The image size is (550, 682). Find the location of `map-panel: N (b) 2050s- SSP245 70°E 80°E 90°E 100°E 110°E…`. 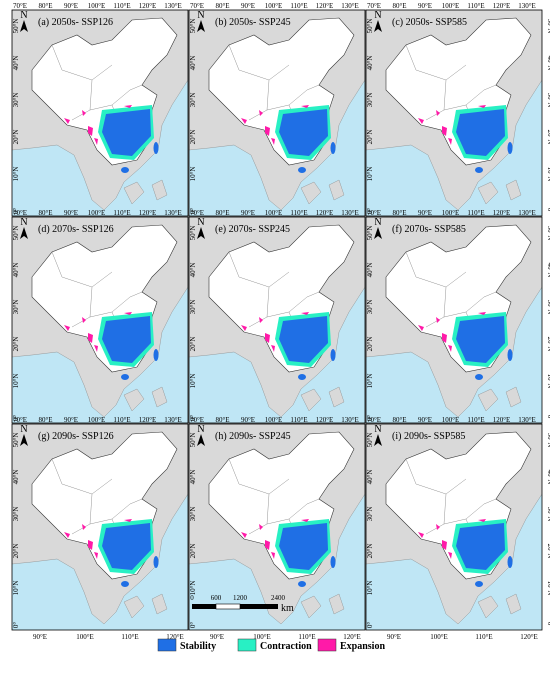

map-panel: N (b) 2050s- SSP245 70°E 80°E 90°E 100°E 110°E… is located at coordinates (277, 109).